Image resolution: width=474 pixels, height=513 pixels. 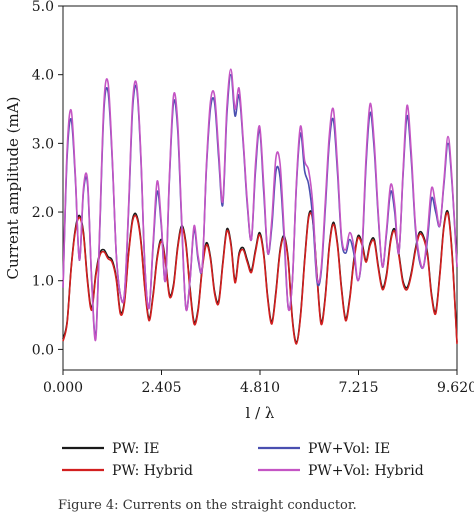 I want to click on x-tick-label: 7.215, so click(x=358, y=388).